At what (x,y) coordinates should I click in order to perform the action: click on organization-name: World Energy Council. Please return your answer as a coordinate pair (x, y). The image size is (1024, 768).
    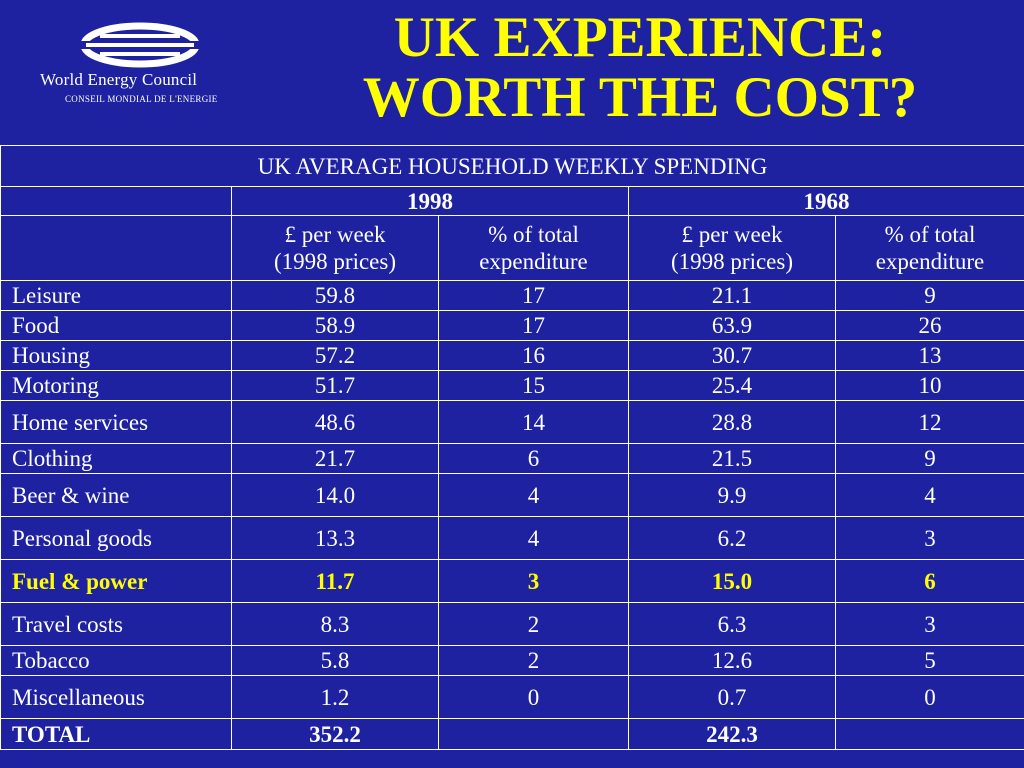
    Looking at the image, I should click on (119, 79).